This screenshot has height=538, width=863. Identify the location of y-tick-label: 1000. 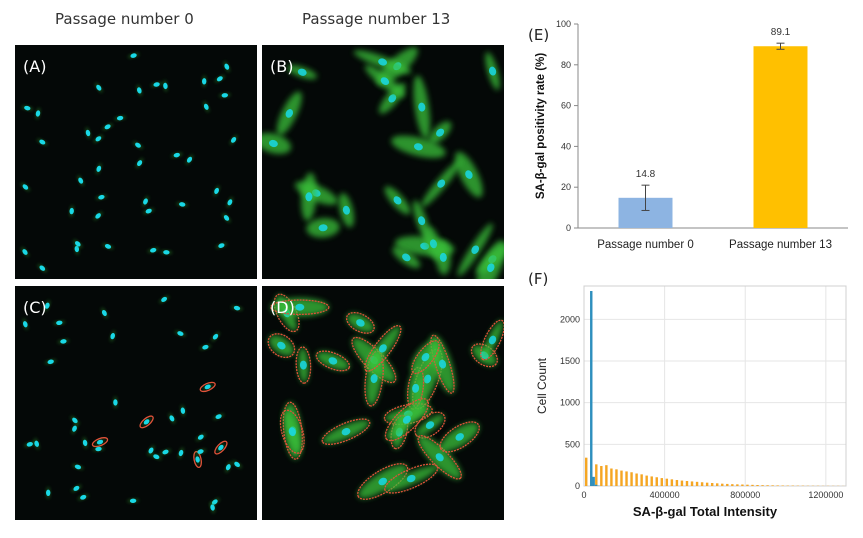
(570, 403).